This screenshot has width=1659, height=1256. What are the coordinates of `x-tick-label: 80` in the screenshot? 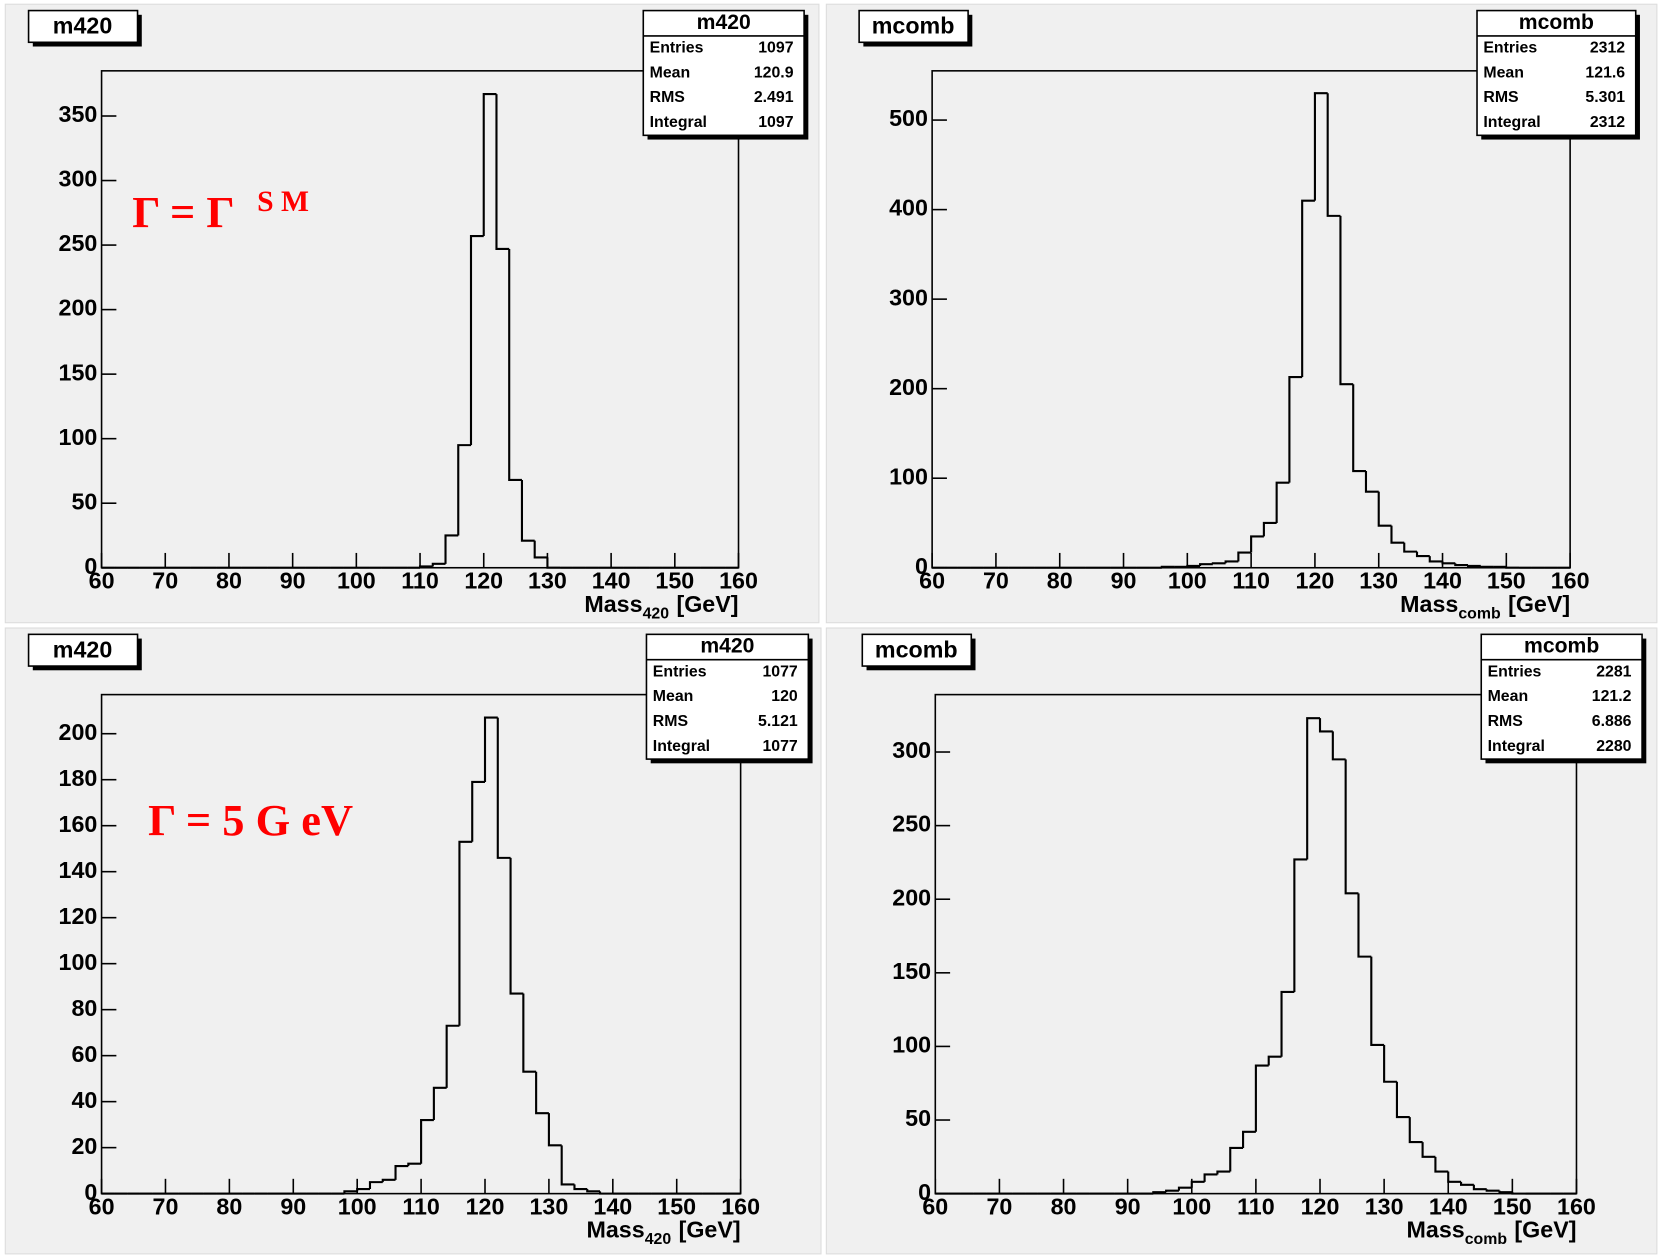 It's located at (1060, 581).